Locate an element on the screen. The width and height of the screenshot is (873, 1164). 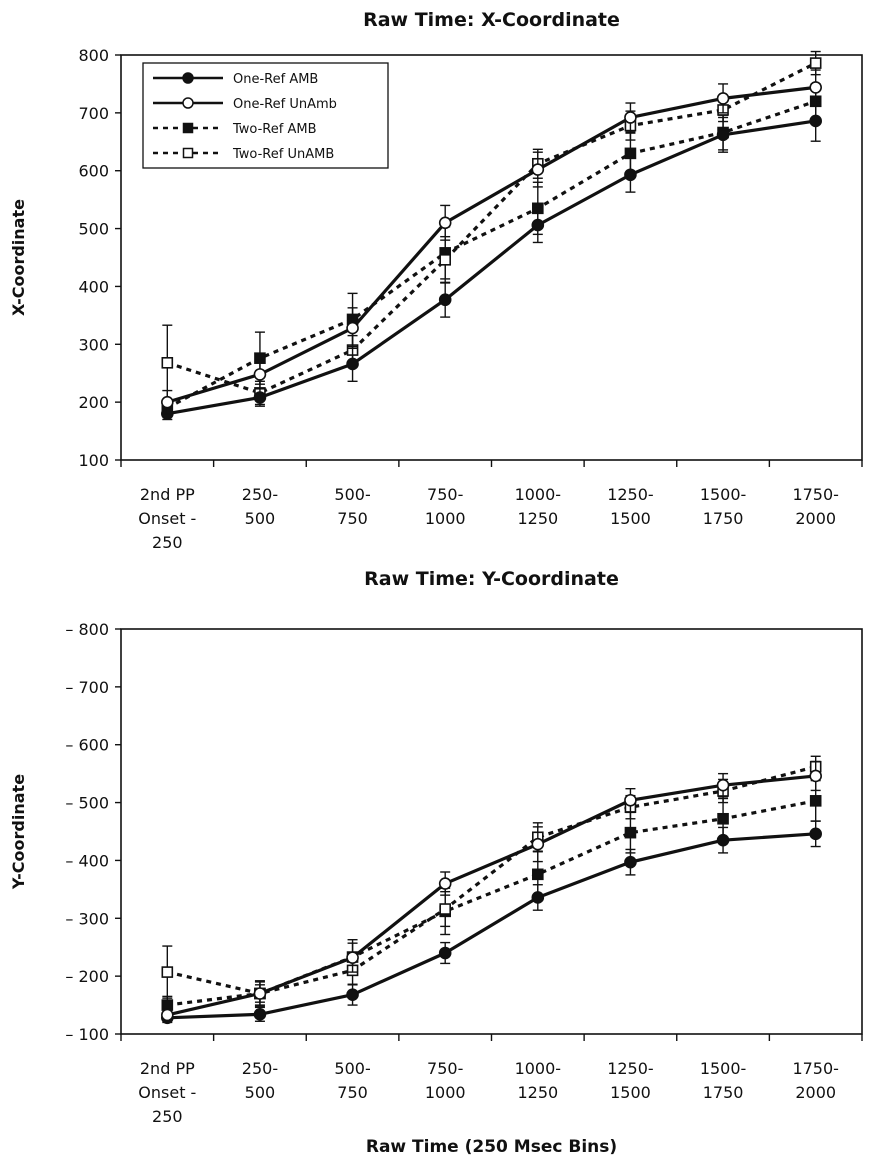
y-tick-label: 300 is located at coordinates (93, 344).